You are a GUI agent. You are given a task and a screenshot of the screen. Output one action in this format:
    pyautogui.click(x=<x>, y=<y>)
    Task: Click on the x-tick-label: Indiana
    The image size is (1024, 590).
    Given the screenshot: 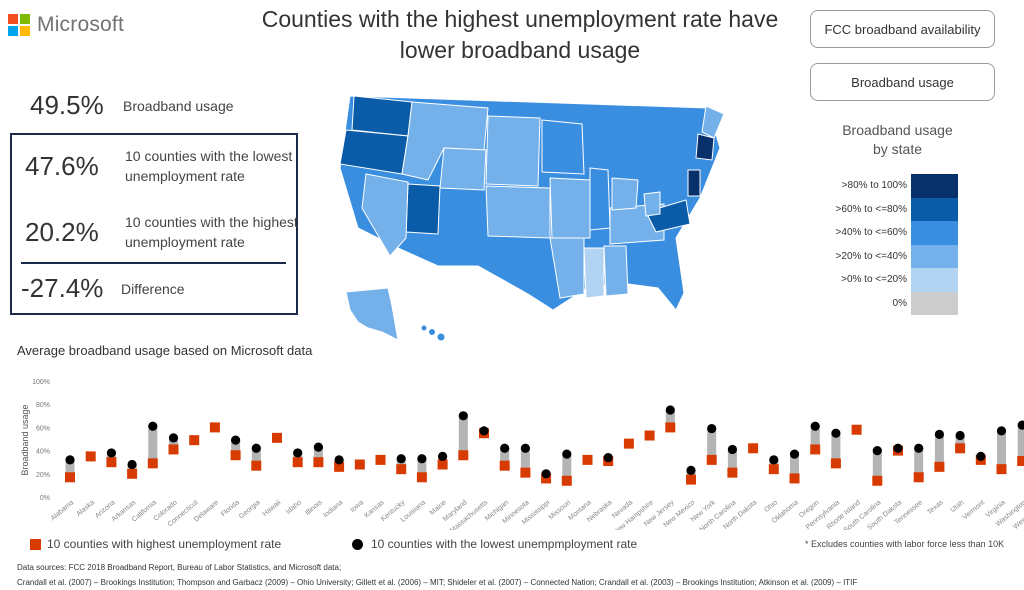 What is the action you would take?
    pyautogui.click(x=333, y=509)
    